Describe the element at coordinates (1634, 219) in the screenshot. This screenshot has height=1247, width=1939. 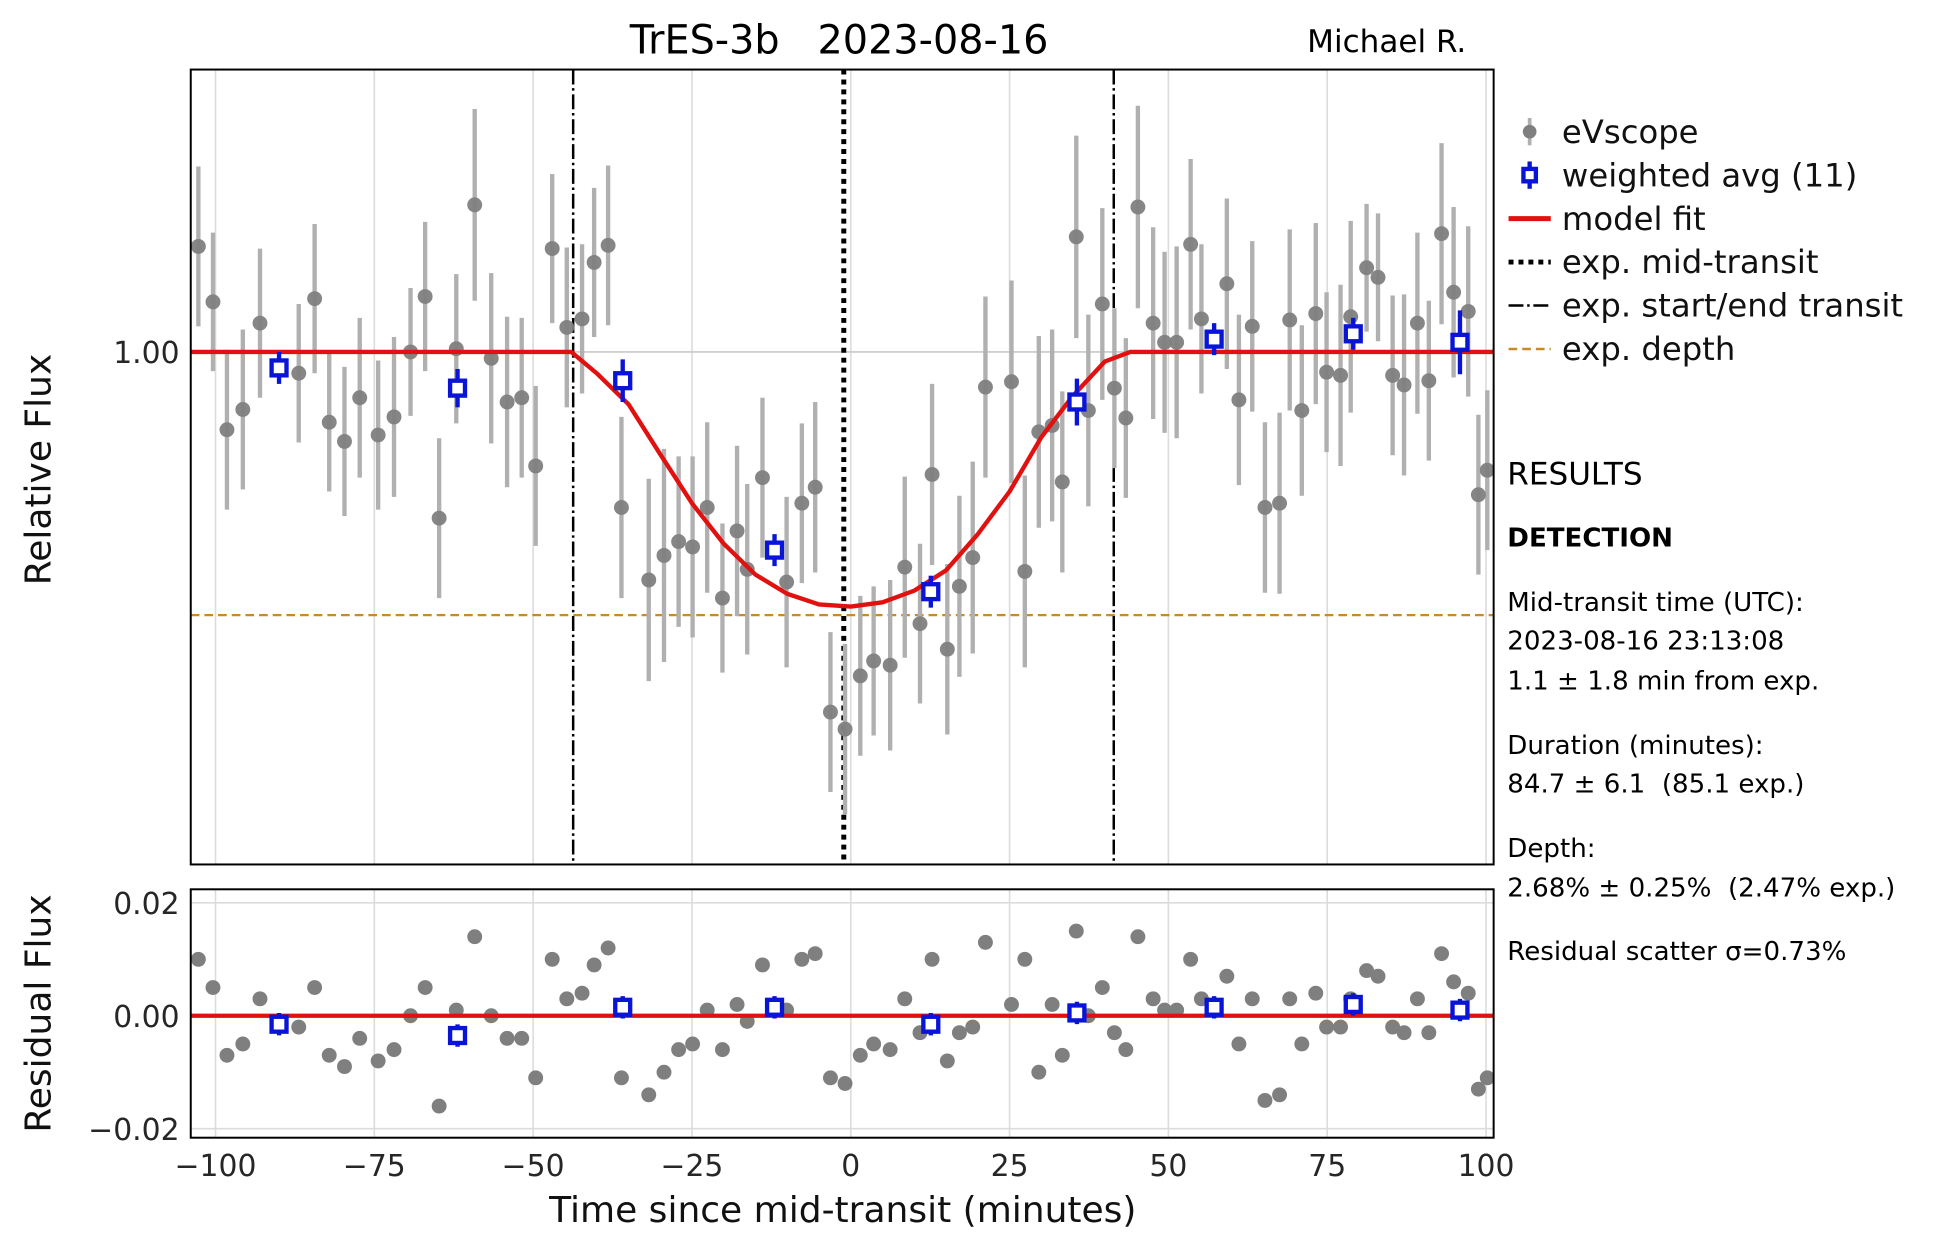
I see `legend-label: model fit` at that location.